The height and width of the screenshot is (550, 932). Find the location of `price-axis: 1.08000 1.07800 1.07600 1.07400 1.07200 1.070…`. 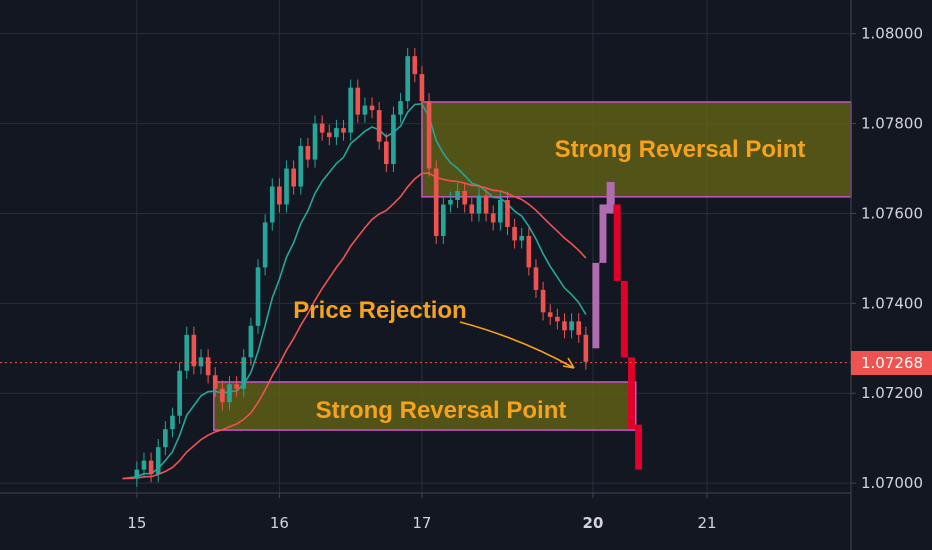

price-axis: 1.08000 1.07800 1.07600 1.07400 1.07200 1.070… is located at coordinates (887, 258).